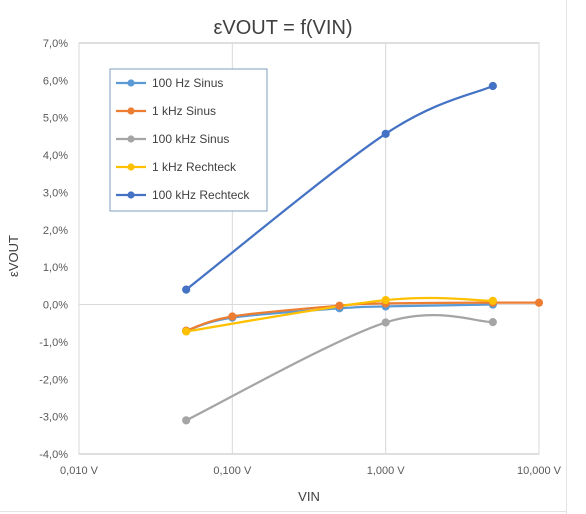 The height and width of the screenshot is (514, 586). I want to click on y-tick-label: 4,0%, so click(55, 156).